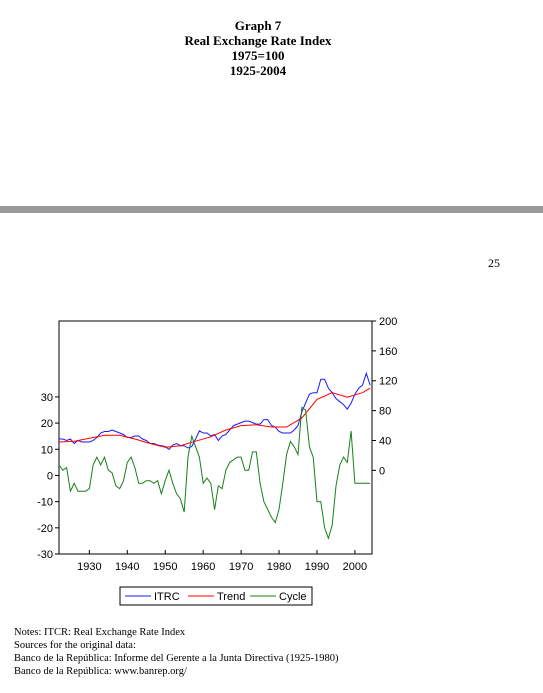 The image size is (543, 693). I want to click on right-axis-tick-label: 80, so click(385, 412).